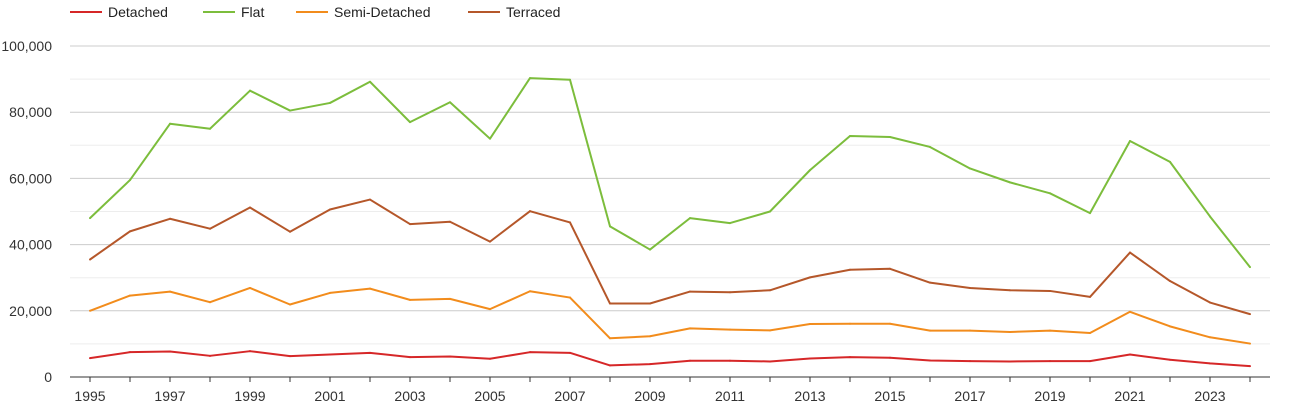  What do you see at coordinates (30, 178) in the screenshot?
I see `y-tick-label: 60,000` at bounding box center [30, 178].